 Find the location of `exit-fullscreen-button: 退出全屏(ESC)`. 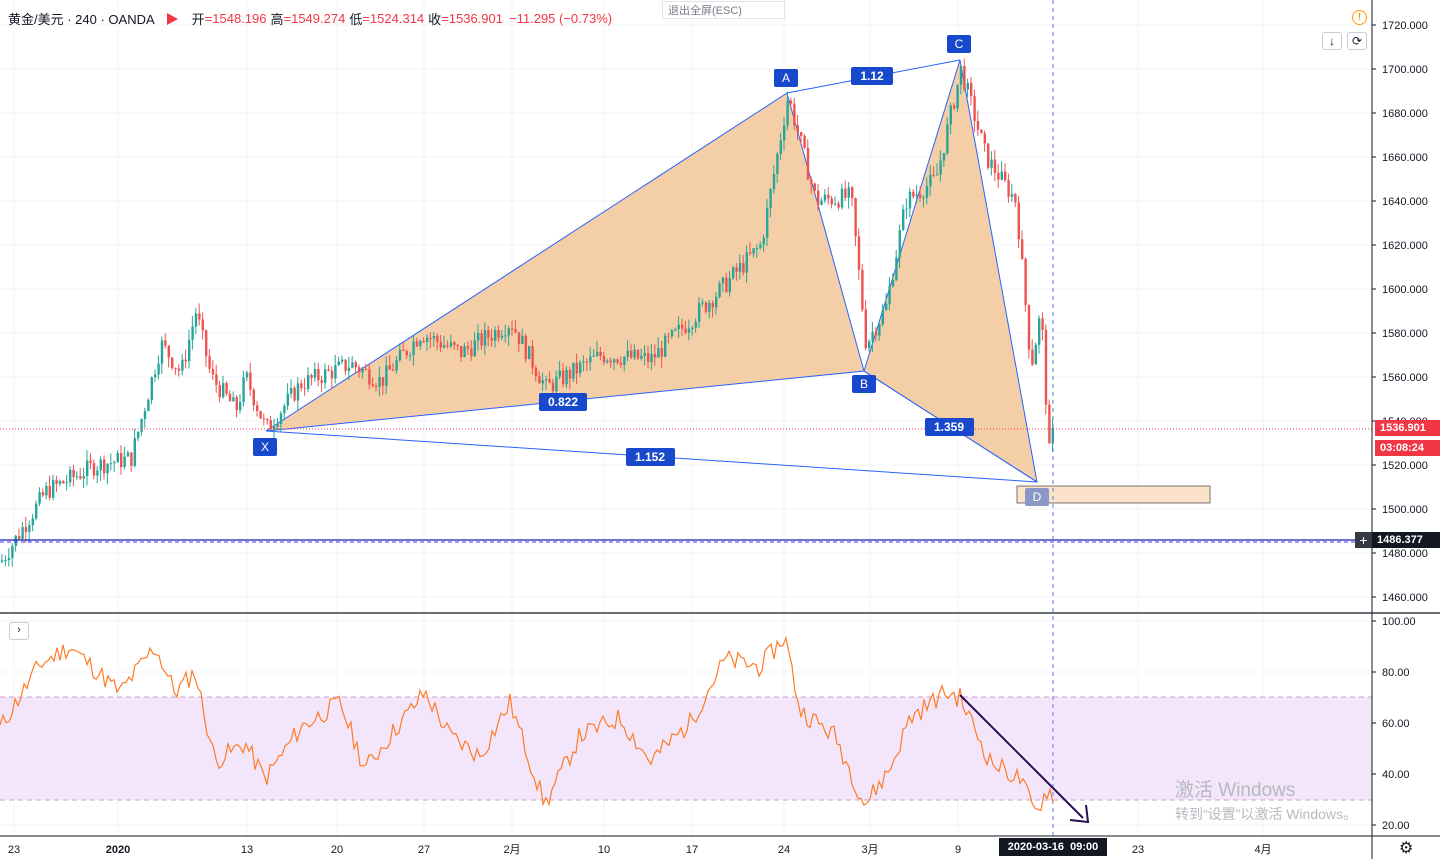

exit-fullscreen-button: 退出全屏(ESC) is located at coordinates (723, 10).